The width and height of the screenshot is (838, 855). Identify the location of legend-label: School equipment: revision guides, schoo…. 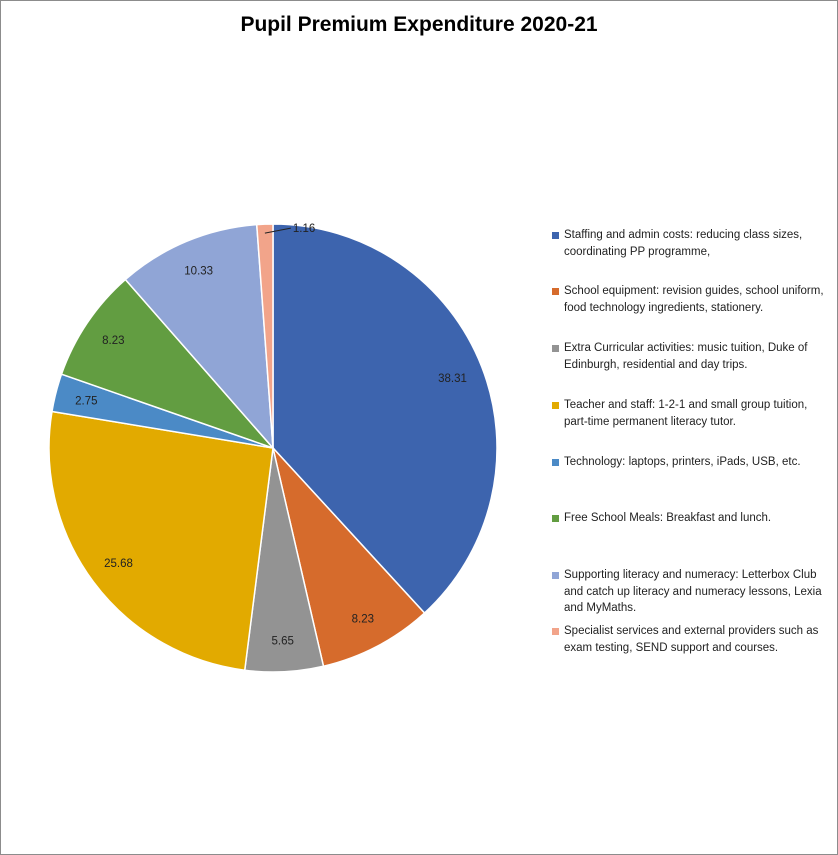
(694, 299).